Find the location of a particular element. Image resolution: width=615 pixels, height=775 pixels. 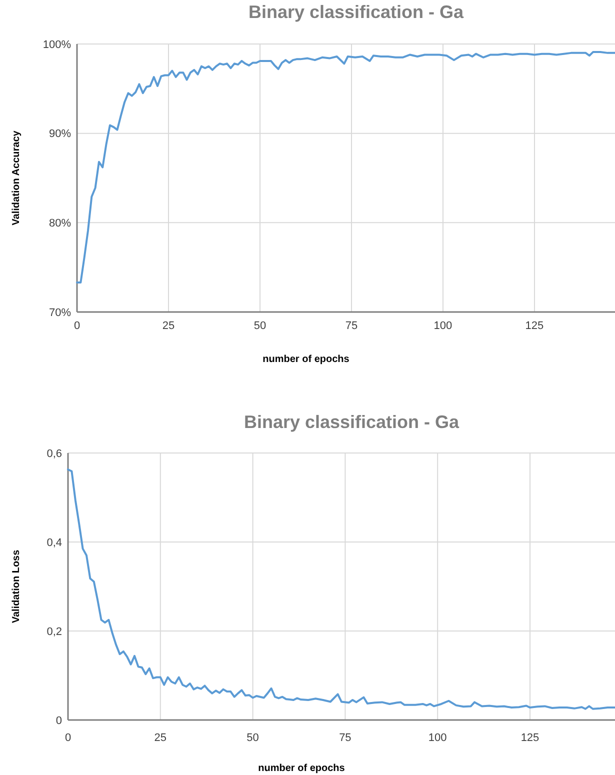

x-tick-label: 0 is located at coordinates (77, 326).